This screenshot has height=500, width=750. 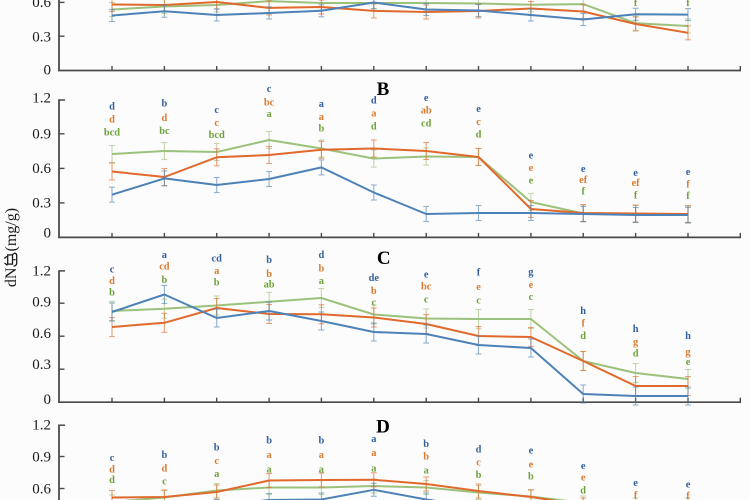 I want to click on svg-text: ab, so click(x=269, y=285).